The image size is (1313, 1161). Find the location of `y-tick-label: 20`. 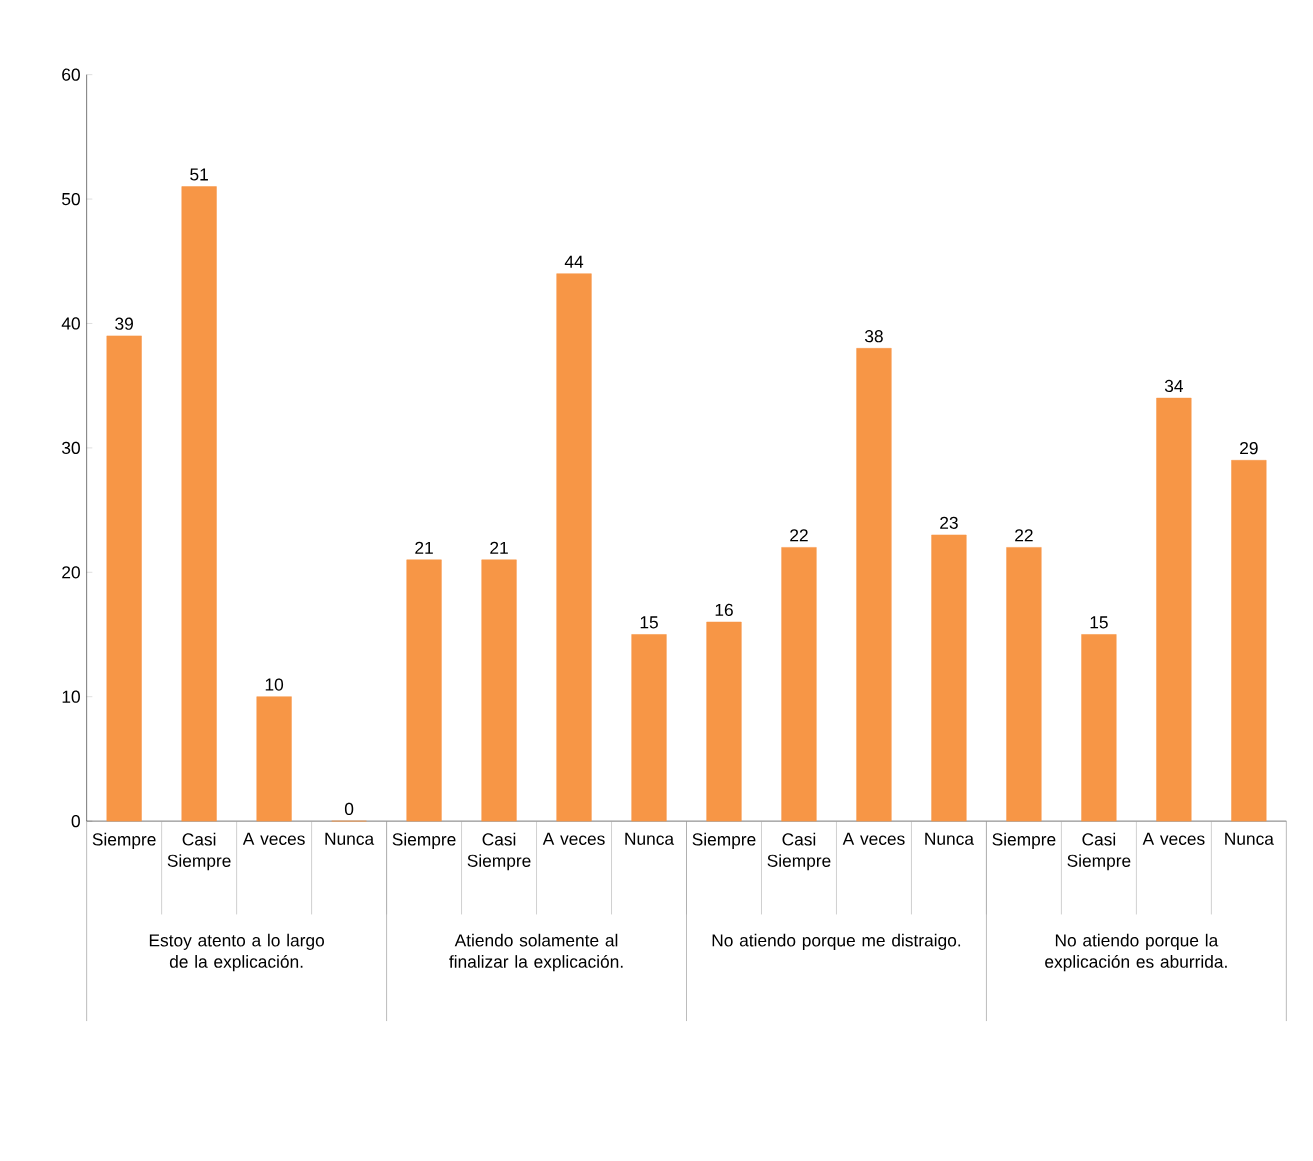

y-tick-label: 20 is located at coordinates (71, 572).